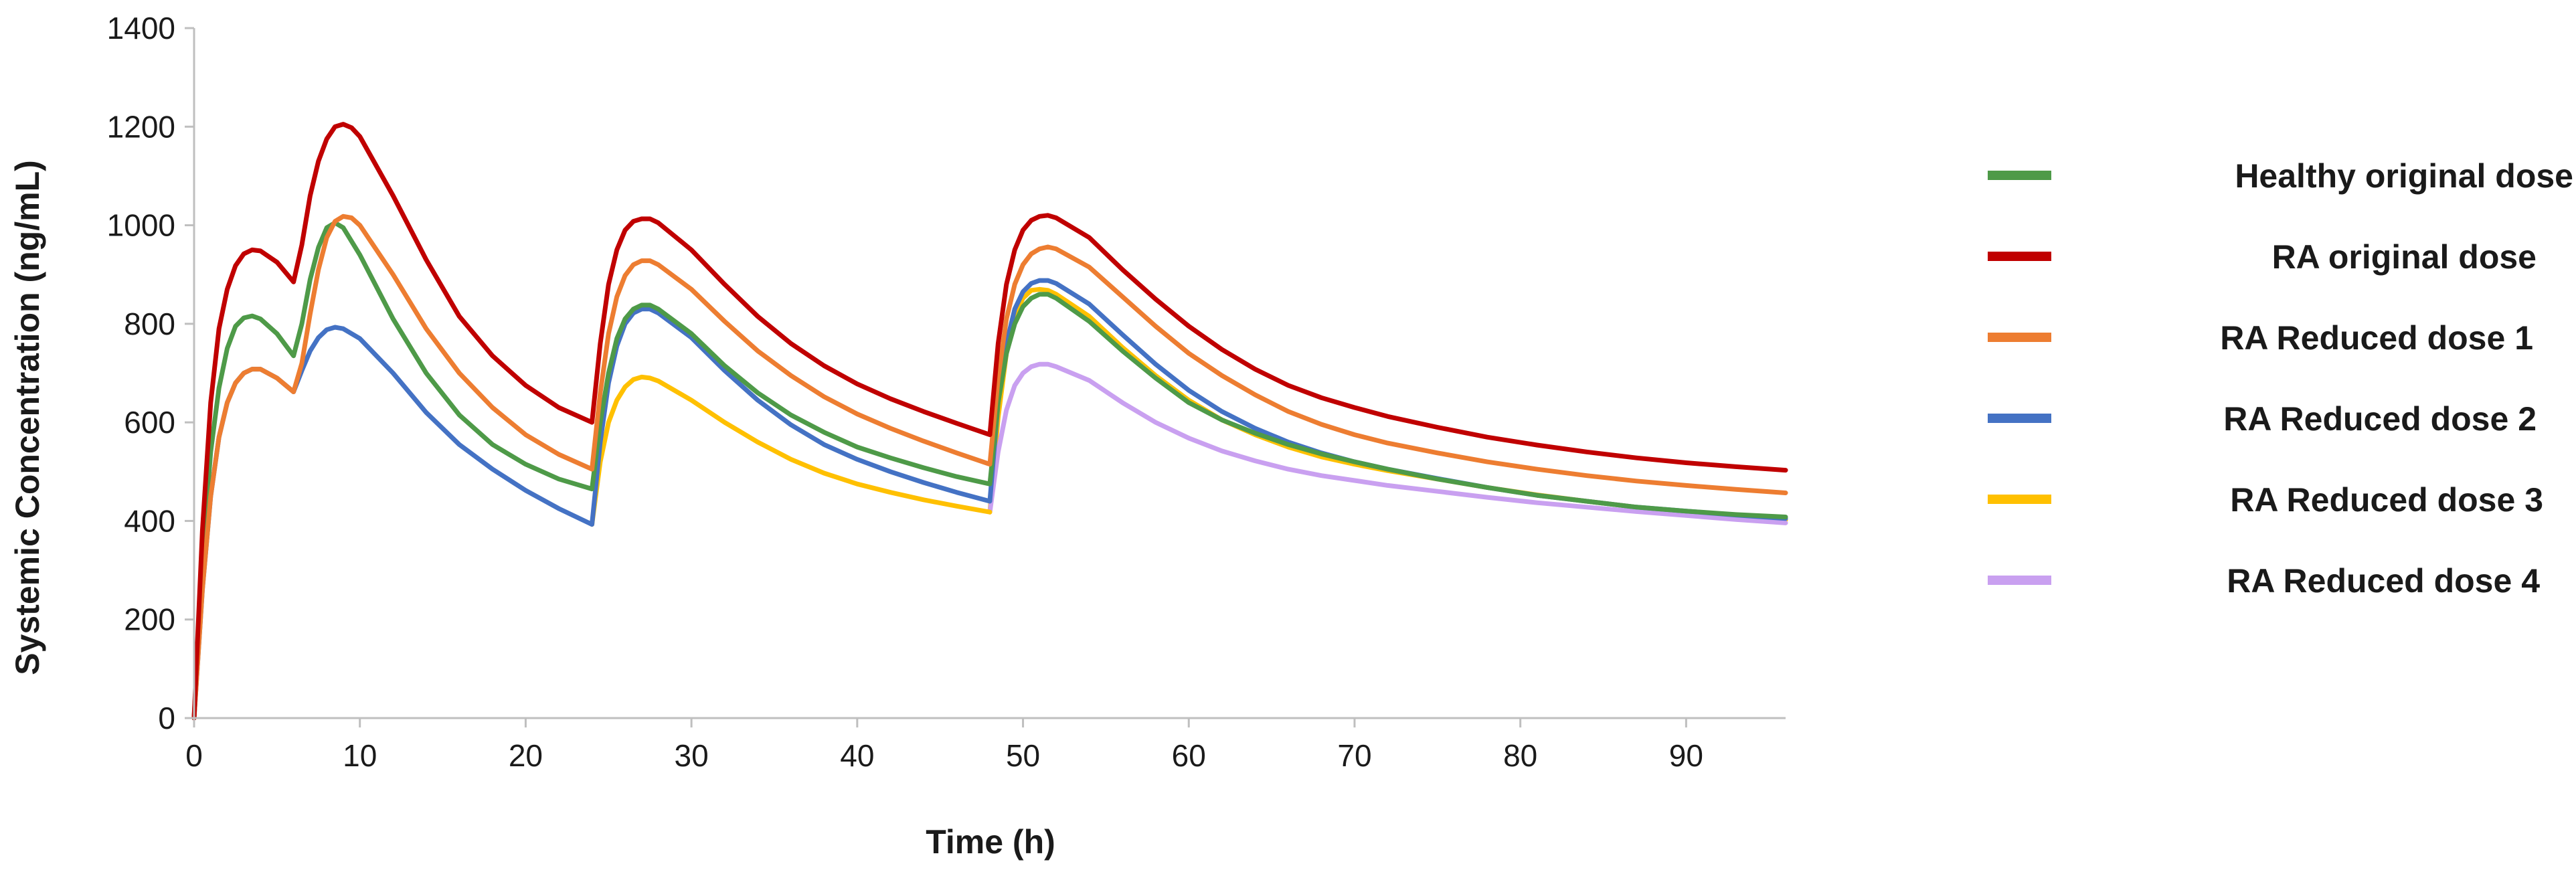 The image size is (2576, 872). Describe the element at coordinates (2383, 581) in the screenshot. I see `legend-label-ra-reduced-dose-4: RA Reduced dose 4` at that location.